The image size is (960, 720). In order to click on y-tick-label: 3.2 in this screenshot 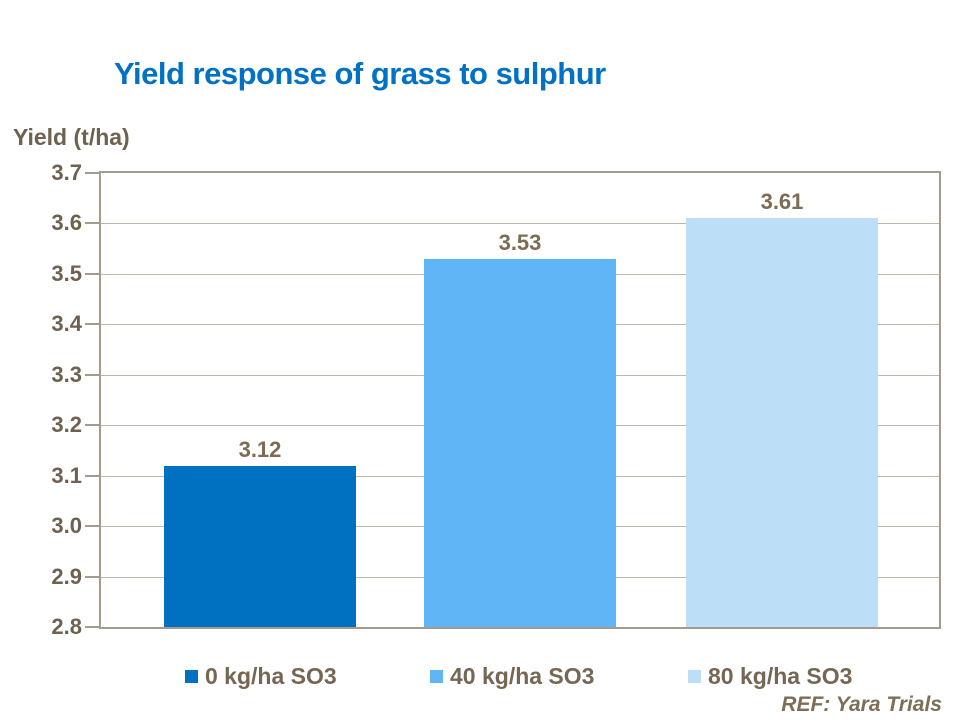, I will do `click(66, 425)`.